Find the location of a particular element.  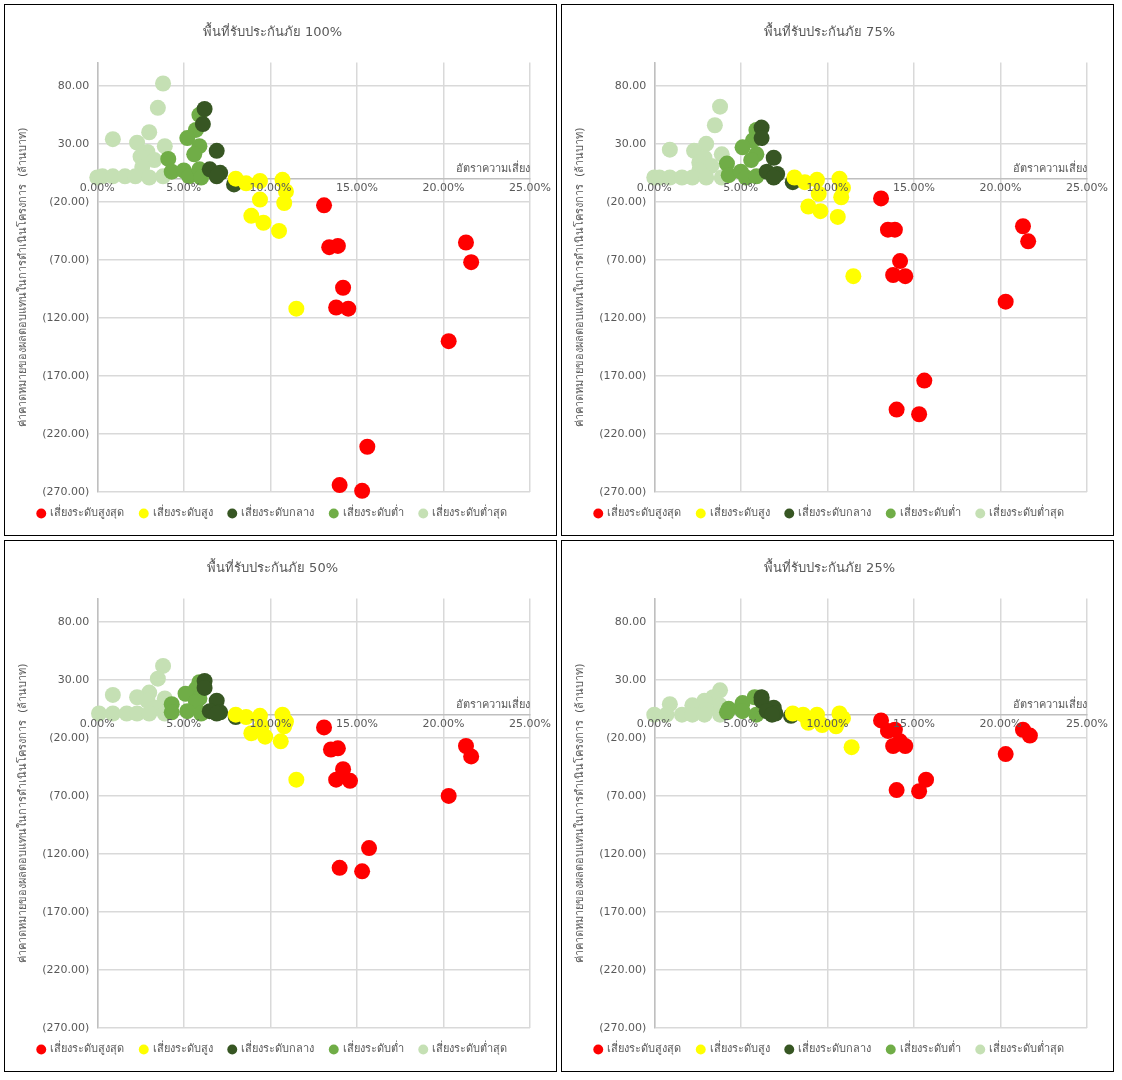

chart-title: พื้นที่รับประกันภัย 25% is located at coordinates (829, 567).